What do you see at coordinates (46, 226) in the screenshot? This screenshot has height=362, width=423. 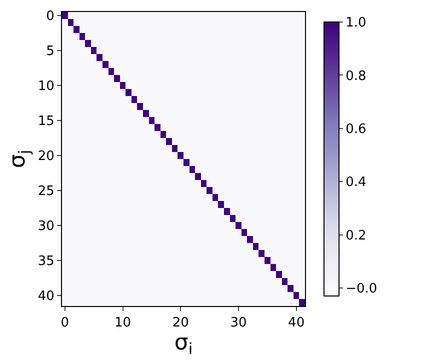 I see `y-tick-label: 30` at bounding box center [46, 226].